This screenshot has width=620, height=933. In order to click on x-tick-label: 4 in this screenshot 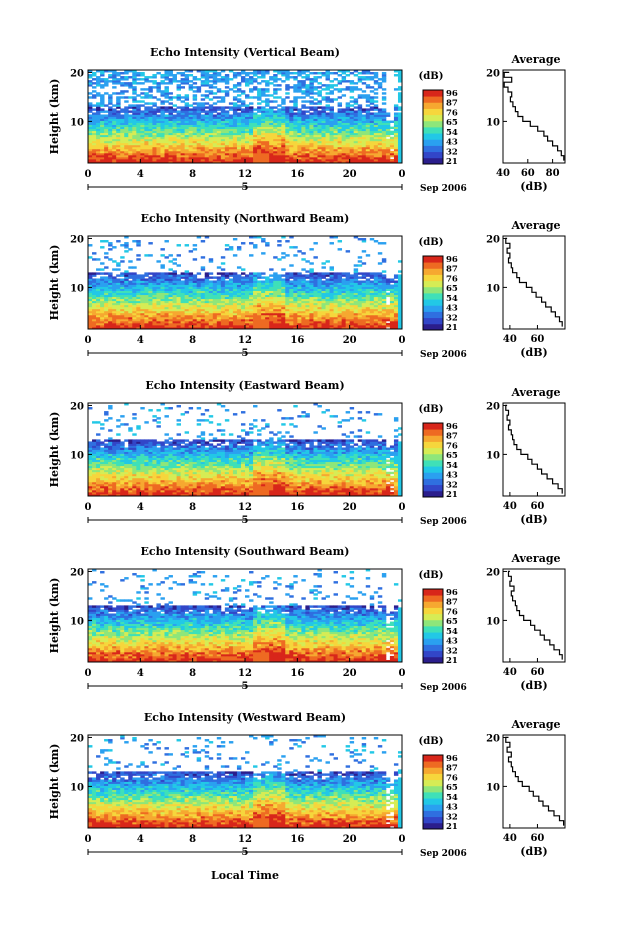, I will do `click(140, 174)`.